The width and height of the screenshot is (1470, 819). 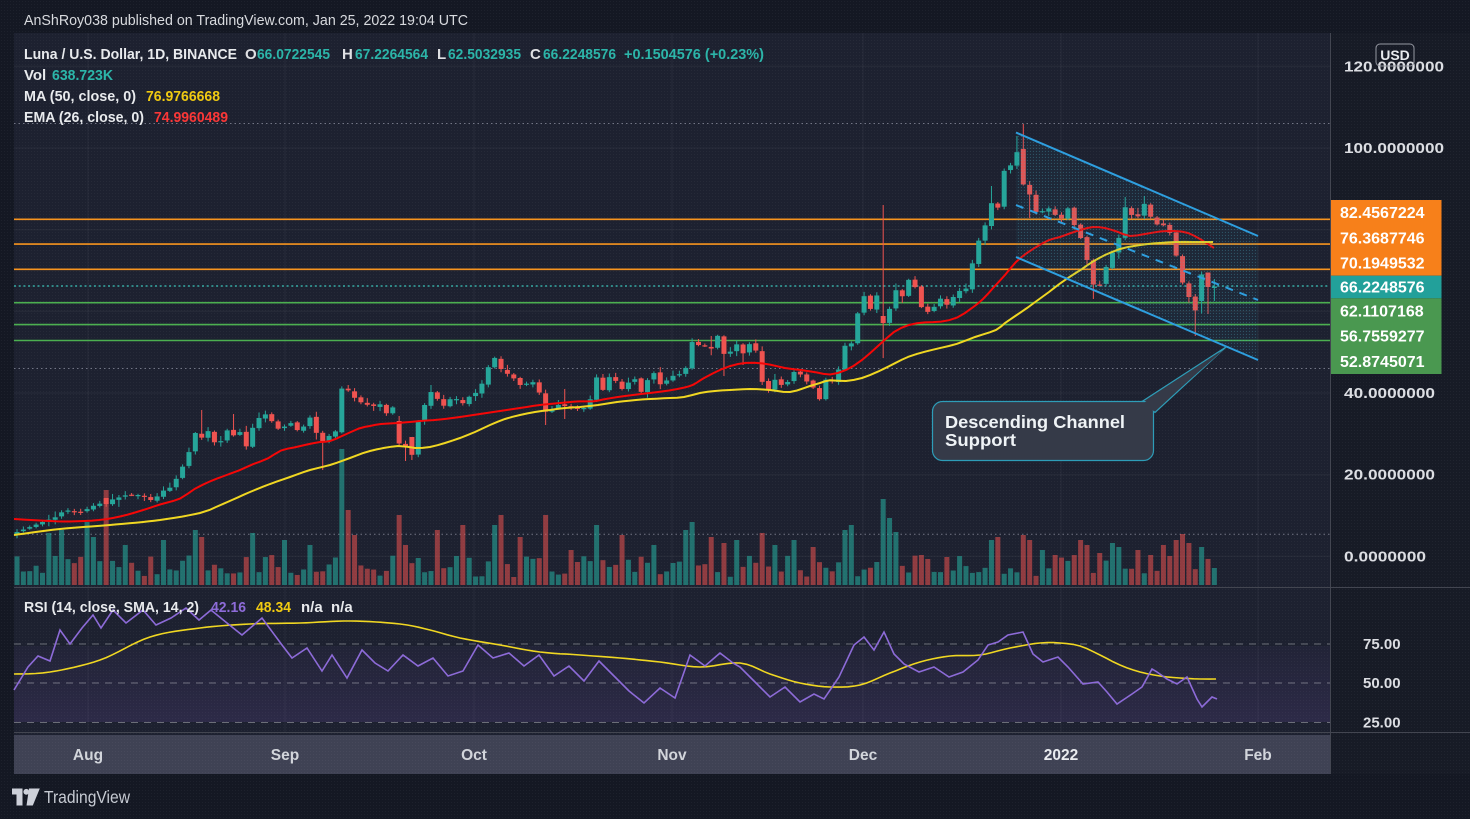 What do you see at coordinates (228, 607) in the screenshot?
I see `svg-text: 42.16` at bounding box center [228, 607].